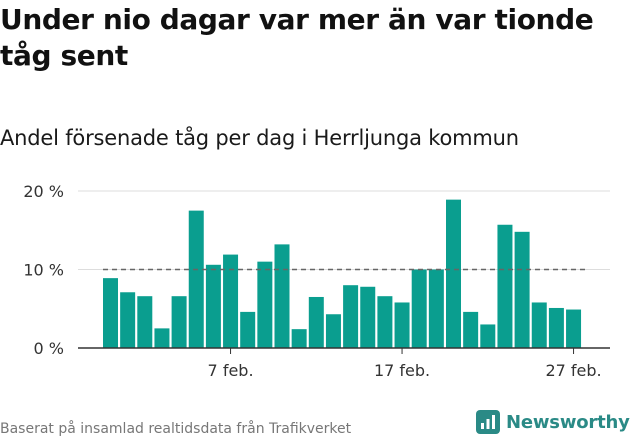 This screenshot has height=439, width=631. Describe the element at coordinates (568, 422) in the screenshot. I see `newsworthy-logo-text: Newsworthy` at that location.